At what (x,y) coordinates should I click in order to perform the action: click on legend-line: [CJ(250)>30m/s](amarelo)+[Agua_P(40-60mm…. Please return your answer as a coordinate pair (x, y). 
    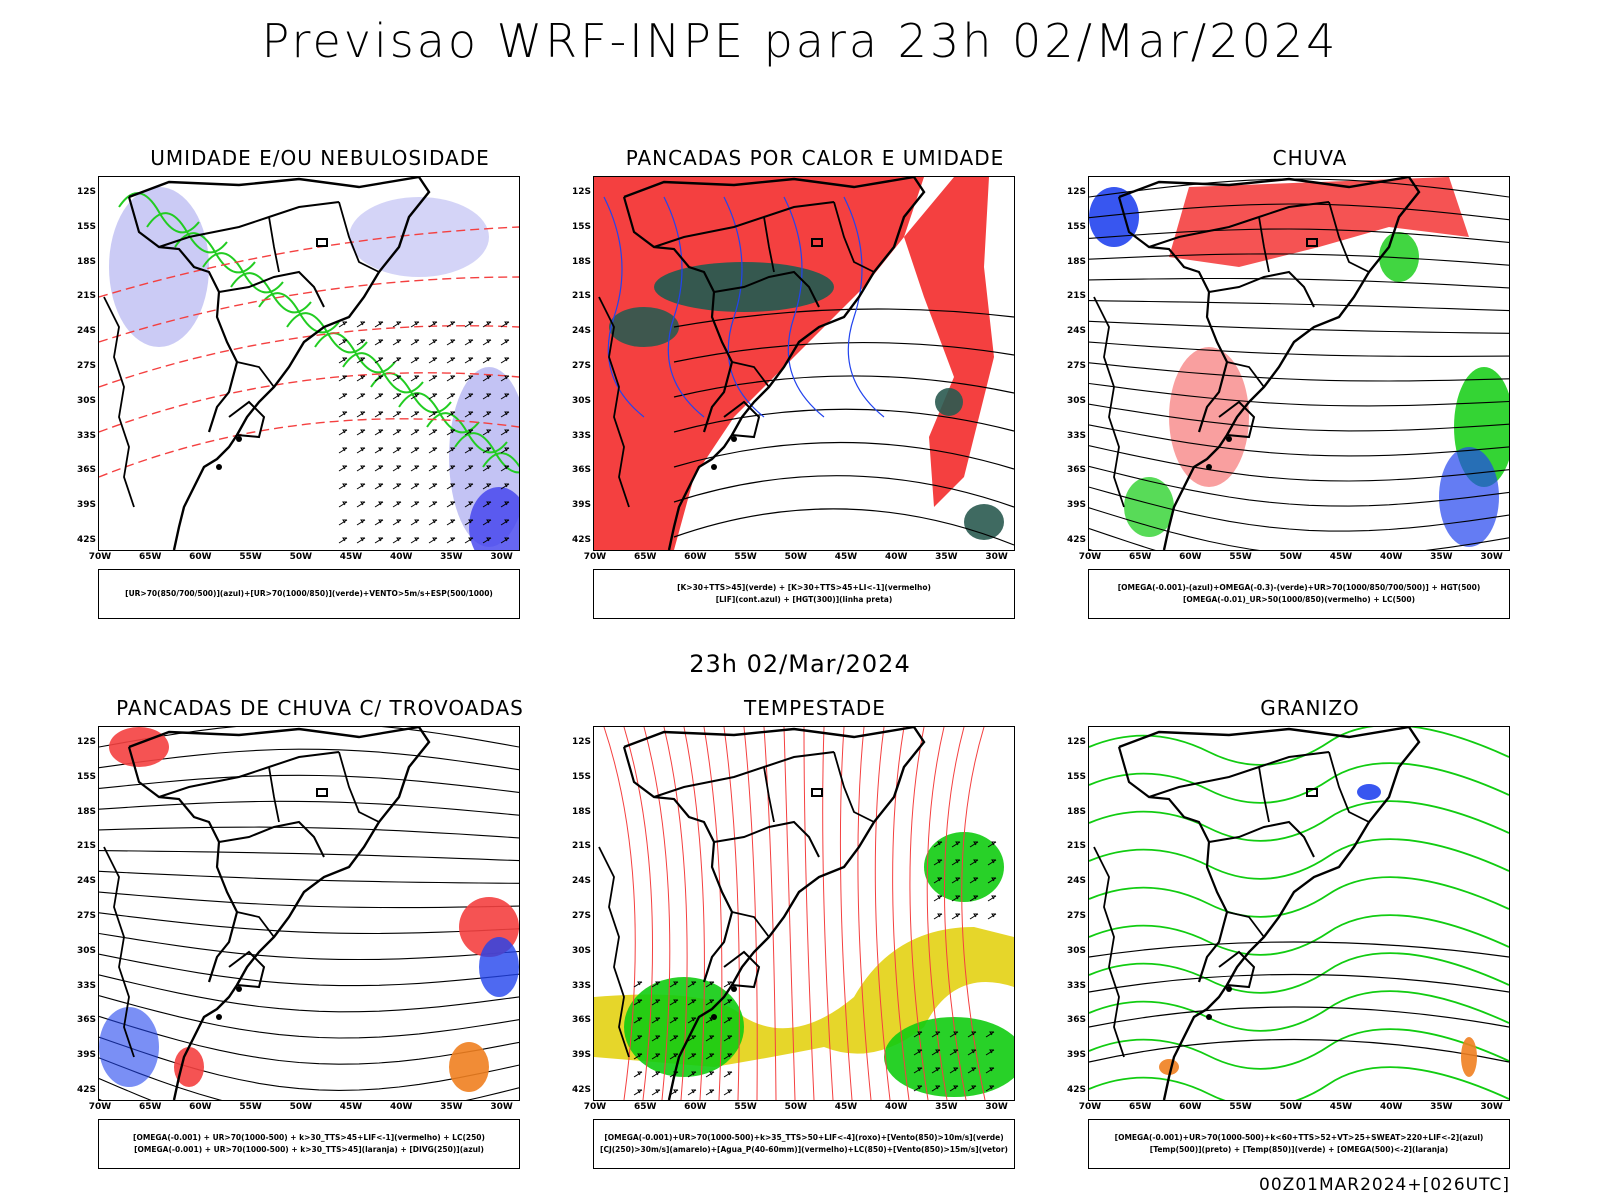
    Looking at the image, I should click on (804, 1149).